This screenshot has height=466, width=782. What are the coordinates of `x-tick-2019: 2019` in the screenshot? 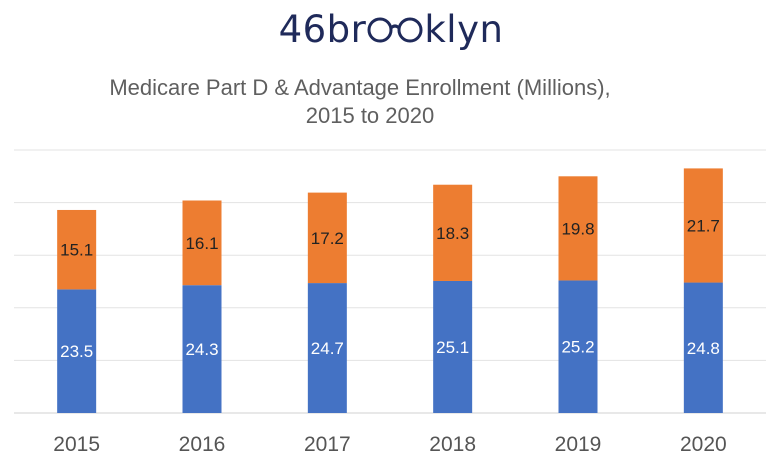 It's located at (578, 444).